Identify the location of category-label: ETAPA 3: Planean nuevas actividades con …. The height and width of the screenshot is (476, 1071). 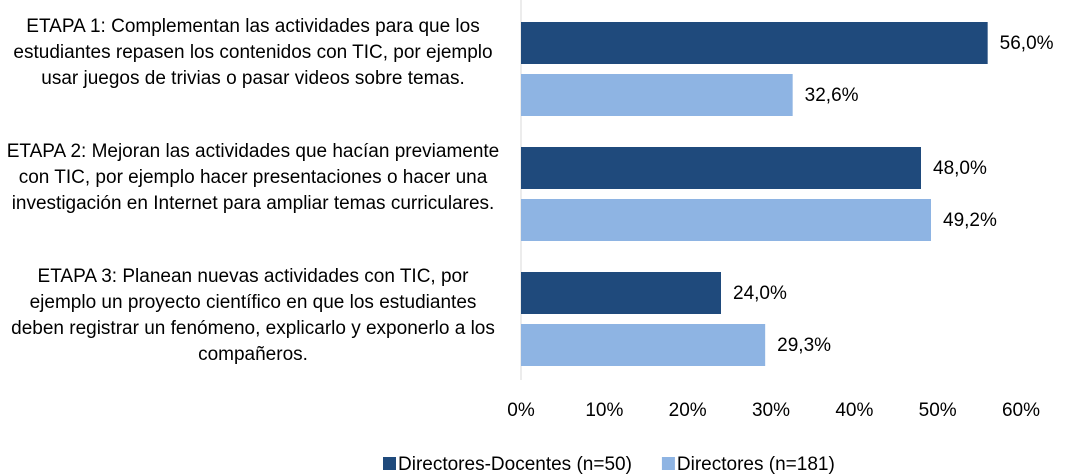
(253, 315).